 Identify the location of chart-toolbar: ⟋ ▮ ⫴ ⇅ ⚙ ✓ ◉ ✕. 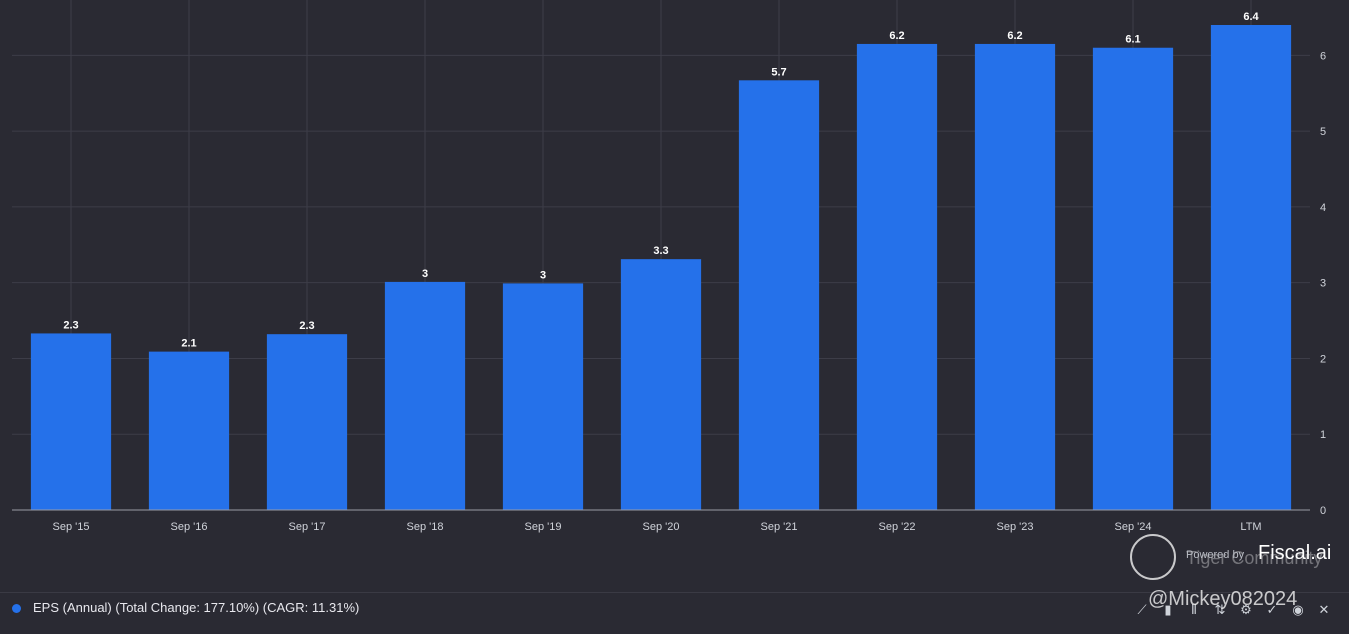
(1233, 610).